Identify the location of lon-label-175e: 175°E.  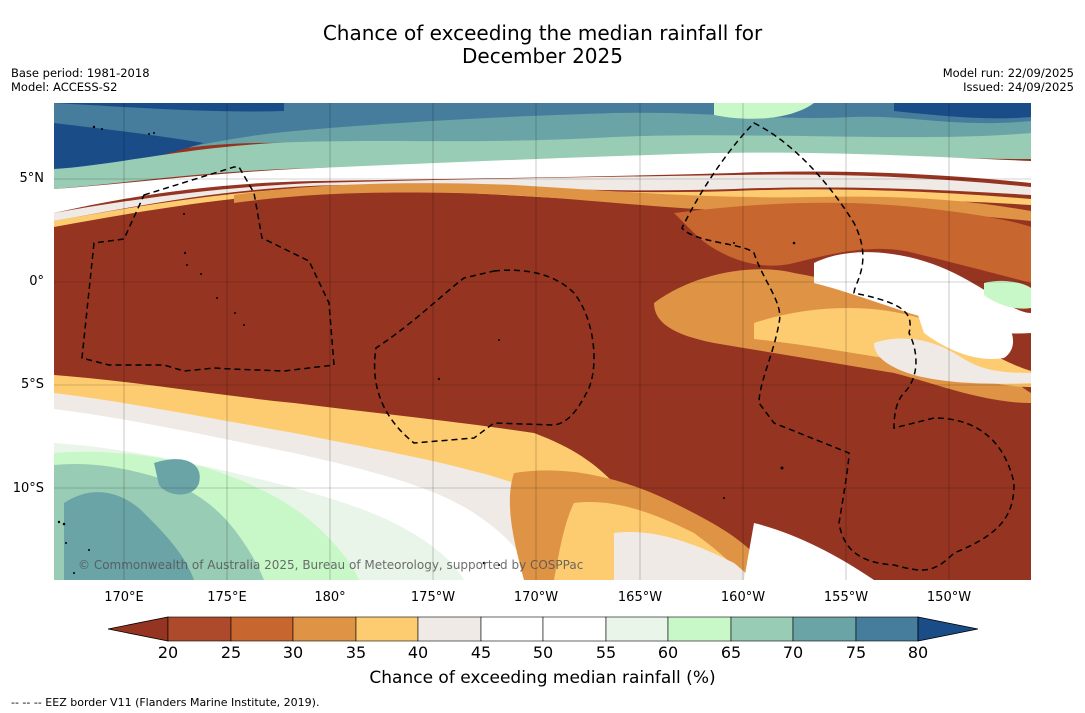
(227, 597).